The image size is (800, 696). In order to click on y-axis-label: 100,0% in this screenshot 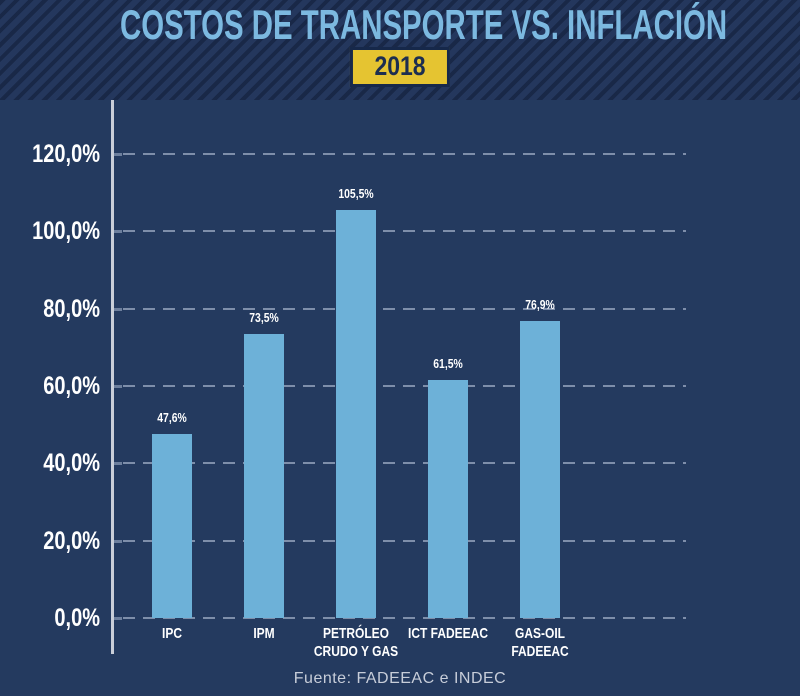, I will do `click(66, 231)`.